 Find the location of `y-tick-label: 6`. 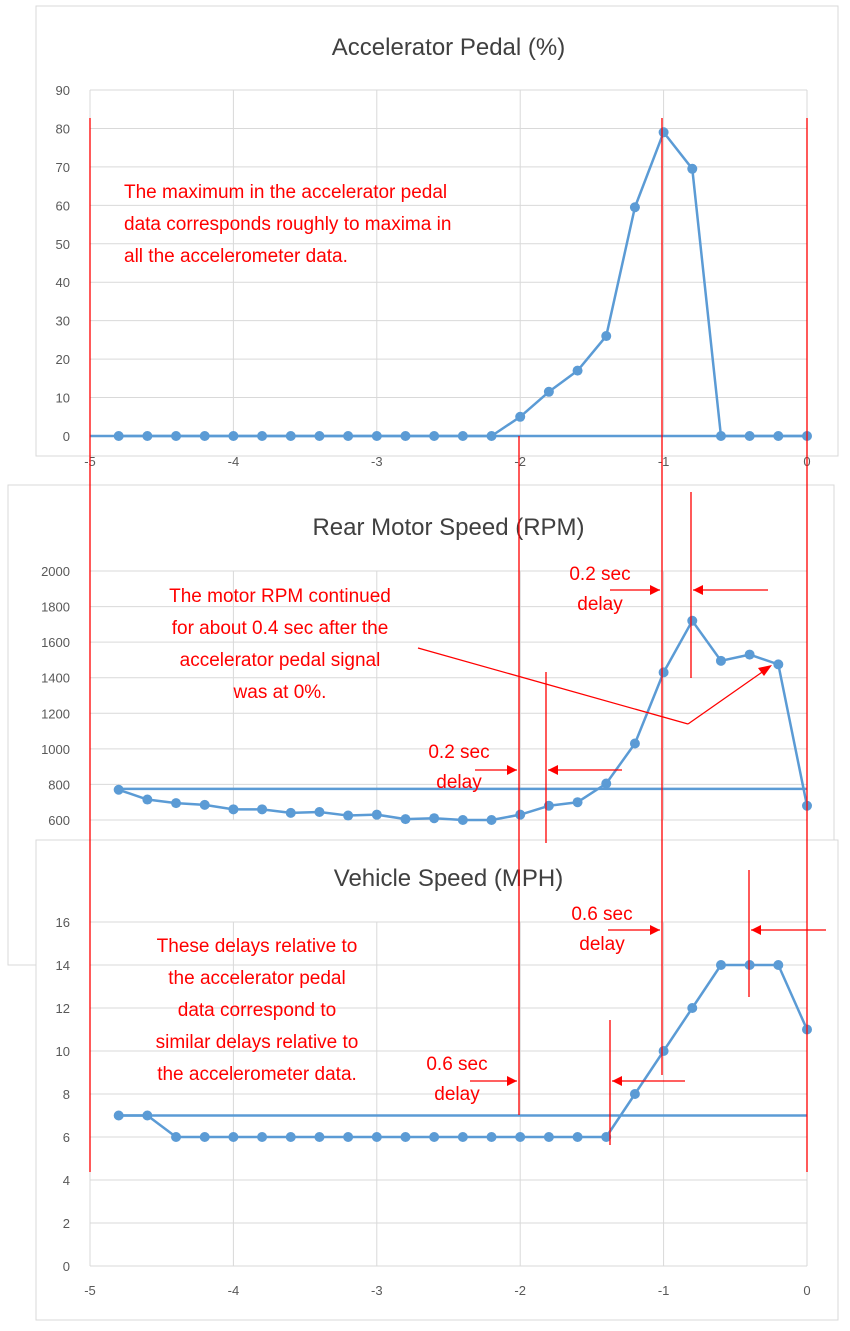

y-tick-label: 6 is located at coordinates (66, 1137).